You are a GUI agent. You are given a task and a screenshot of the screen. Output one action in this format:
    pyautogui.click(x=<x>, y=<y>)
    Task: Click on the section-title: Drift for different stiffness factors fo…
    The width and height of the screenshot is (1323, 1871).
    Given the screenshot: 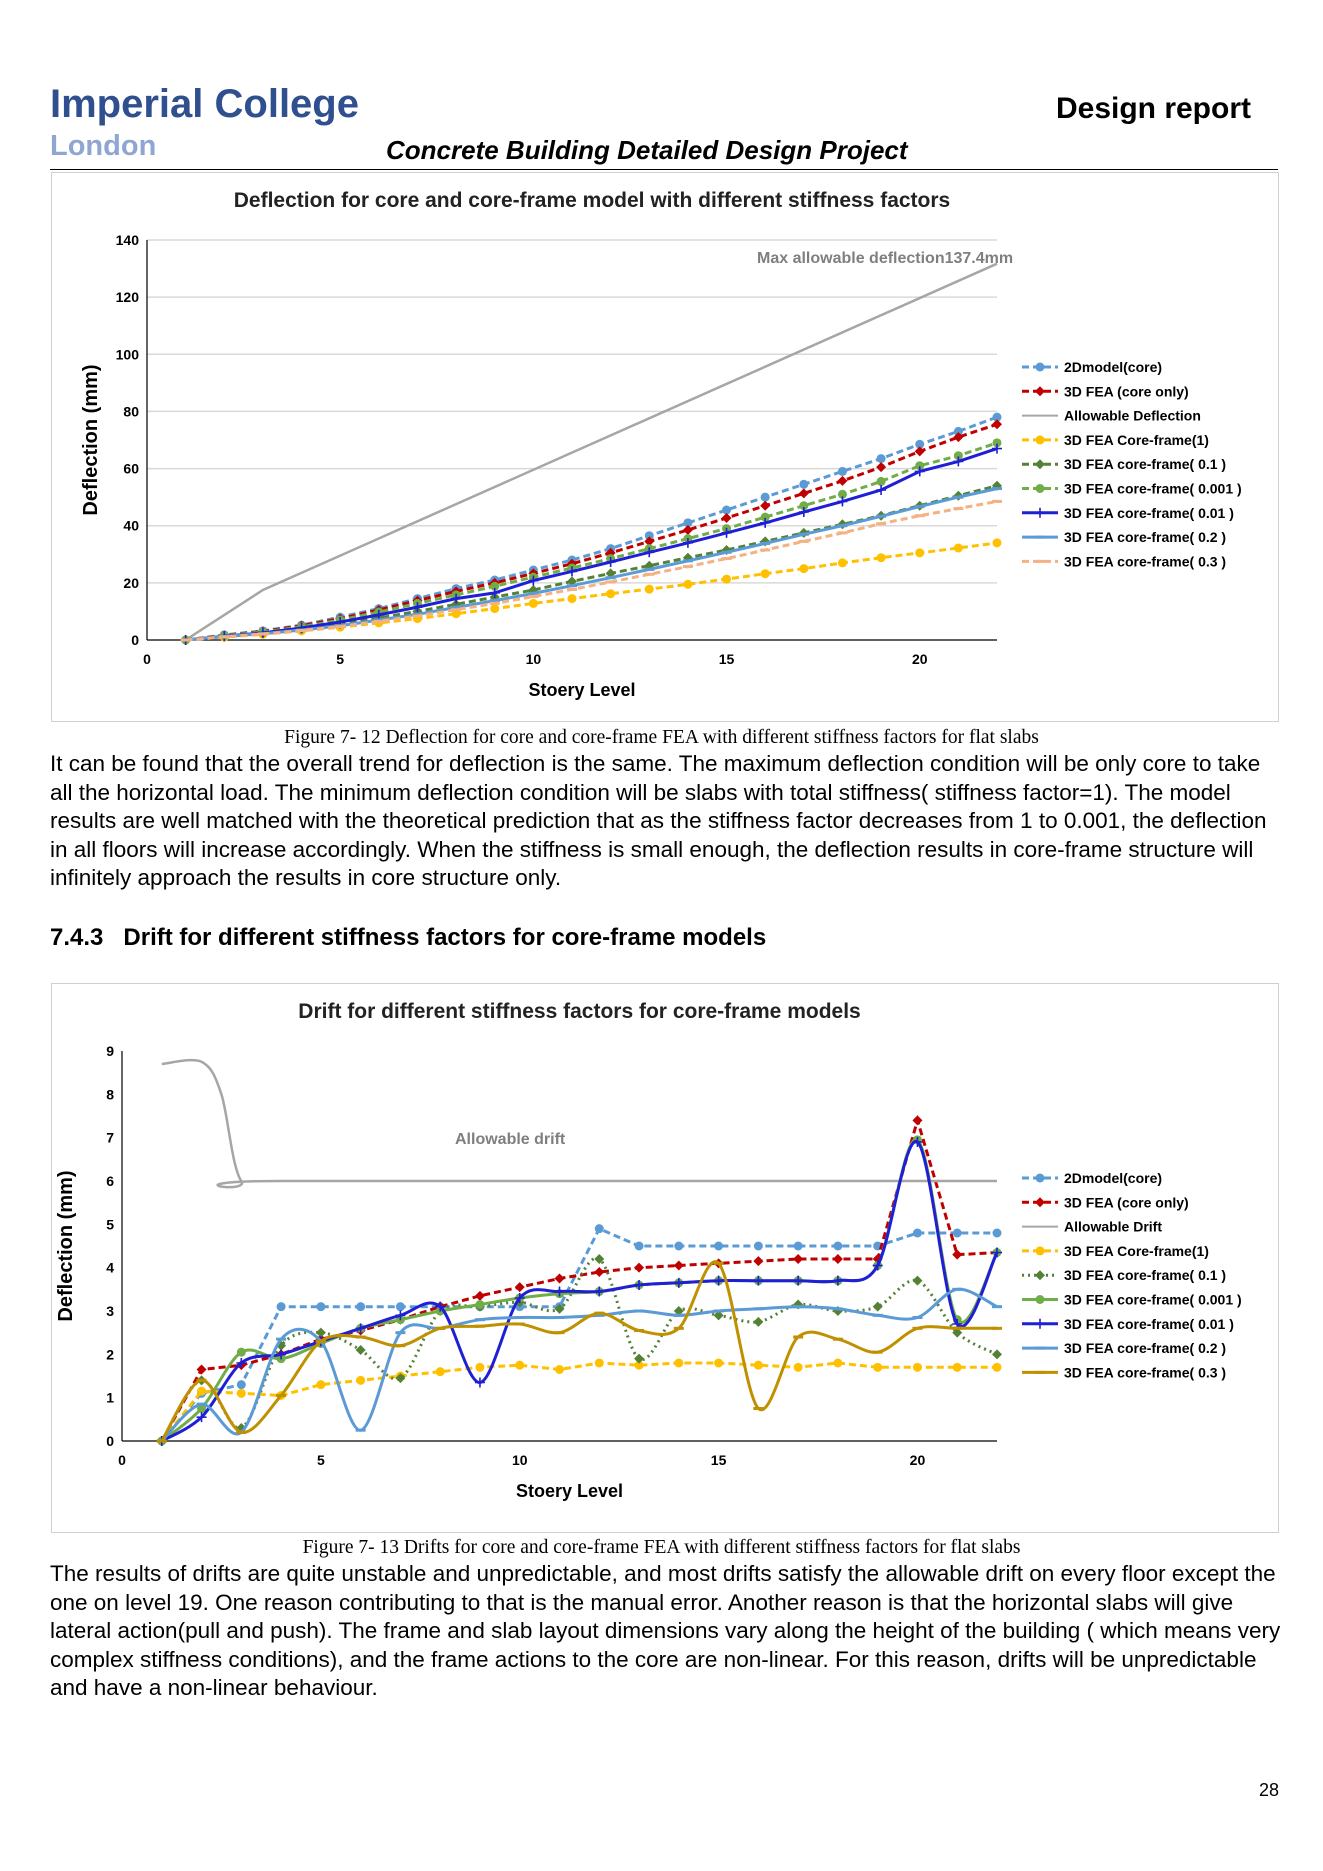 What is the action you would take?
    pyautogui.click(x=445, y=937)
    